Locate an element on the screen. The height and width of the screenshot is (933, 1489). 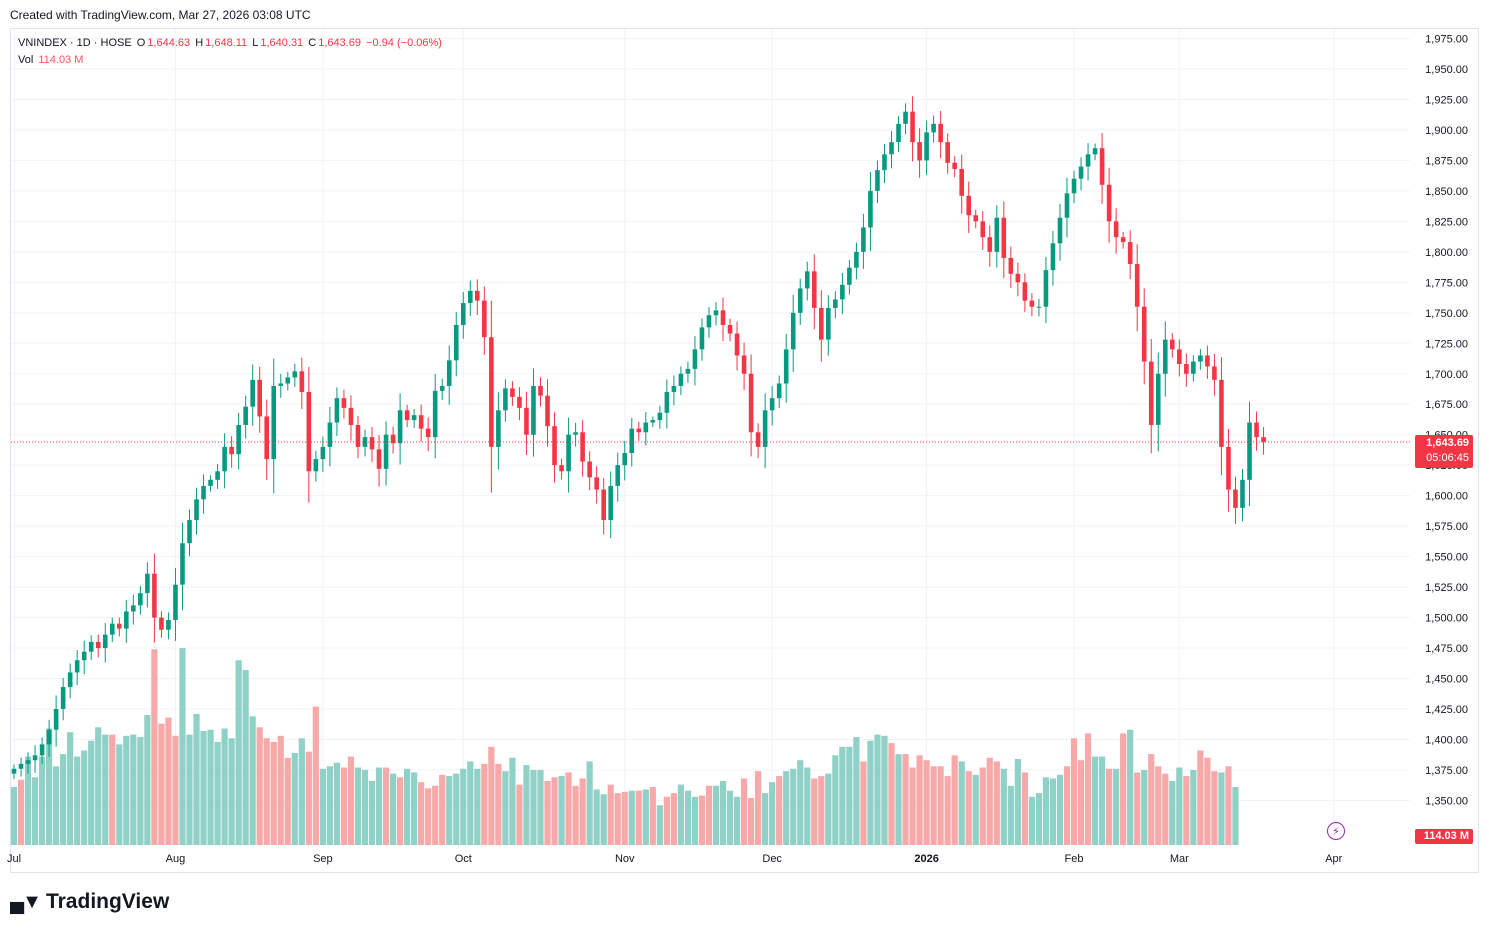
bar-countdown: 05:06:45 is located at coordinates (1447, 458).